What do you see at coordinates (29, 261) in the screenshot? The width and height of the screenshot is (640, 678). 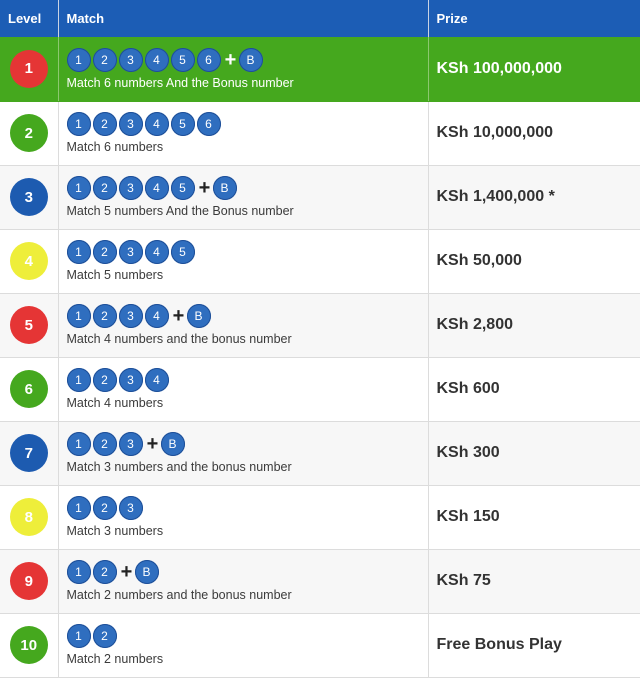 I see `level-cell: 4` at bounding box center [29, 261].